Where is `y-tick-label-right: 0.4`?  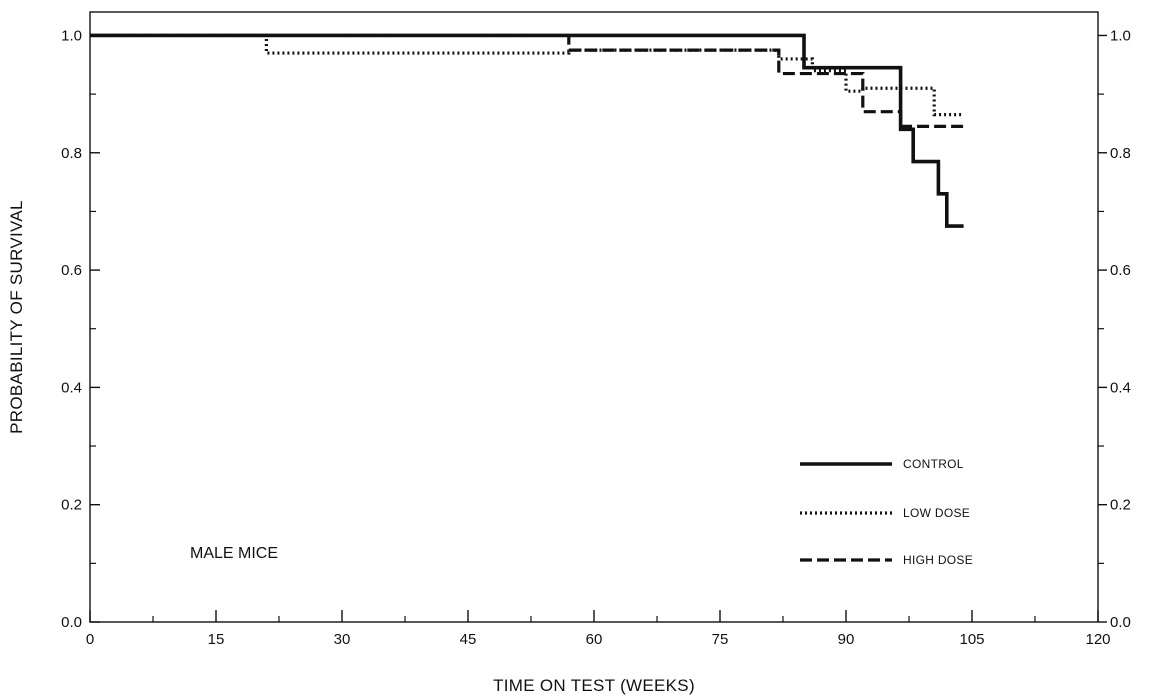 y-tick-label-right: 0.4 is located at coordinates (1120, 387).